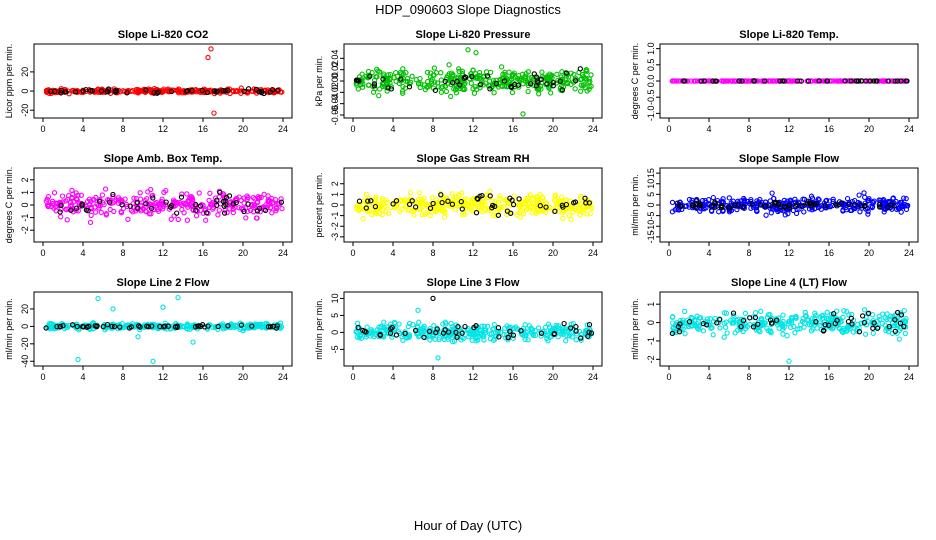 Image resolution: width=936 pixels, height=540 pixels. What do you see at coordinates (352, 129) in the screenshot?
I see `x-tick-label: 0` at bounding box center [352, 129].